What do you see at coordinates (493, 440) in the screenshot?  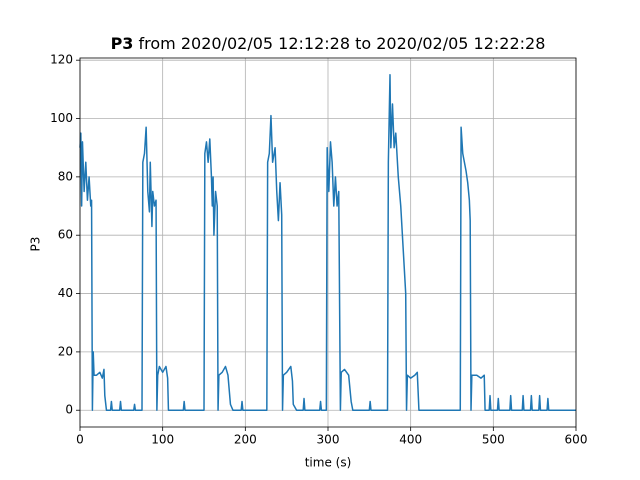 I see `x-tick-label: 500` at bounding box center [493, 440].